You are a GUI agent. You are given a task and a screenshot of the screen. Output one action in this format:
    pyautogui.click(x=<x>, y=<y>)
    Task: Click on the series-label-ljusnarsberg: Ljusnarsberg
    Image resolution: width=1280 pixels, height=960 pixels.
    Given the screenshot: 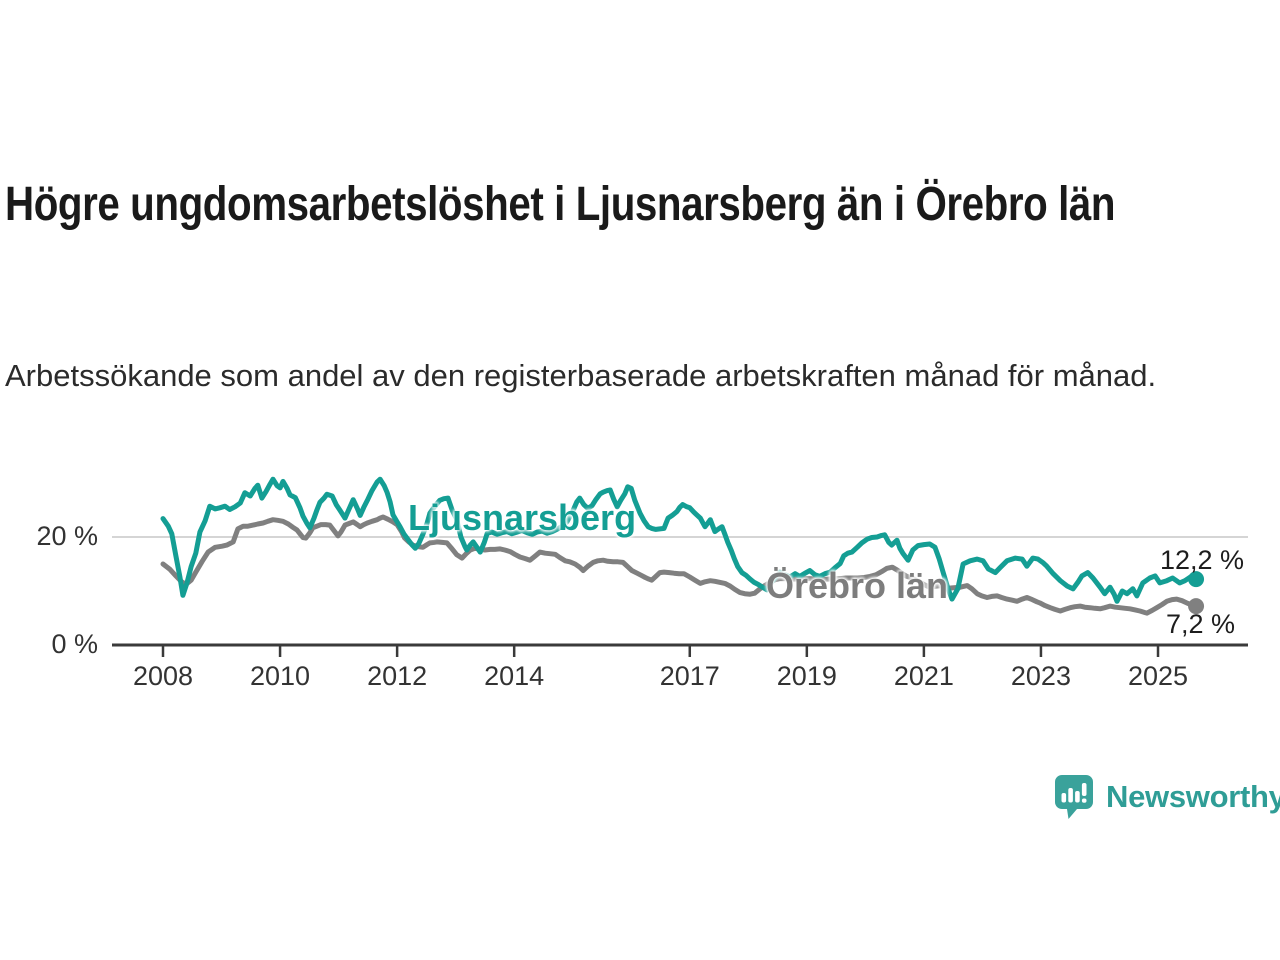 What is the action you would take?
    pyautogui.click(x=522, y=517)
    